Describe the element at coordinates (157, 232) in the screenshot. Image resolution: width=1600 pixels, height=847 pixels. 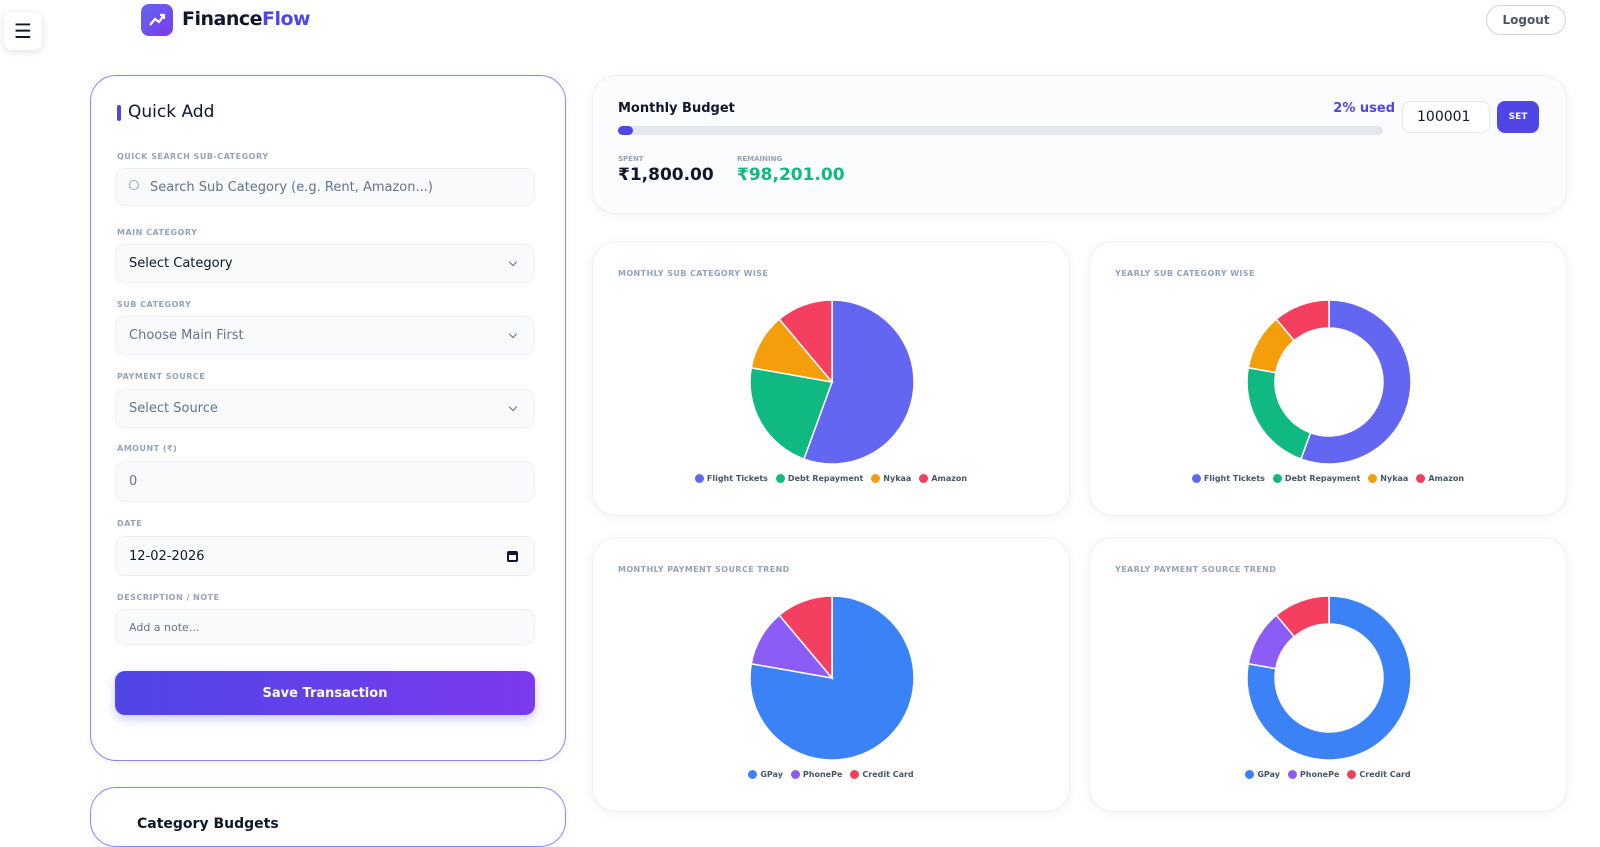
I see `field-label: MAIN CATEGORY` at that location.